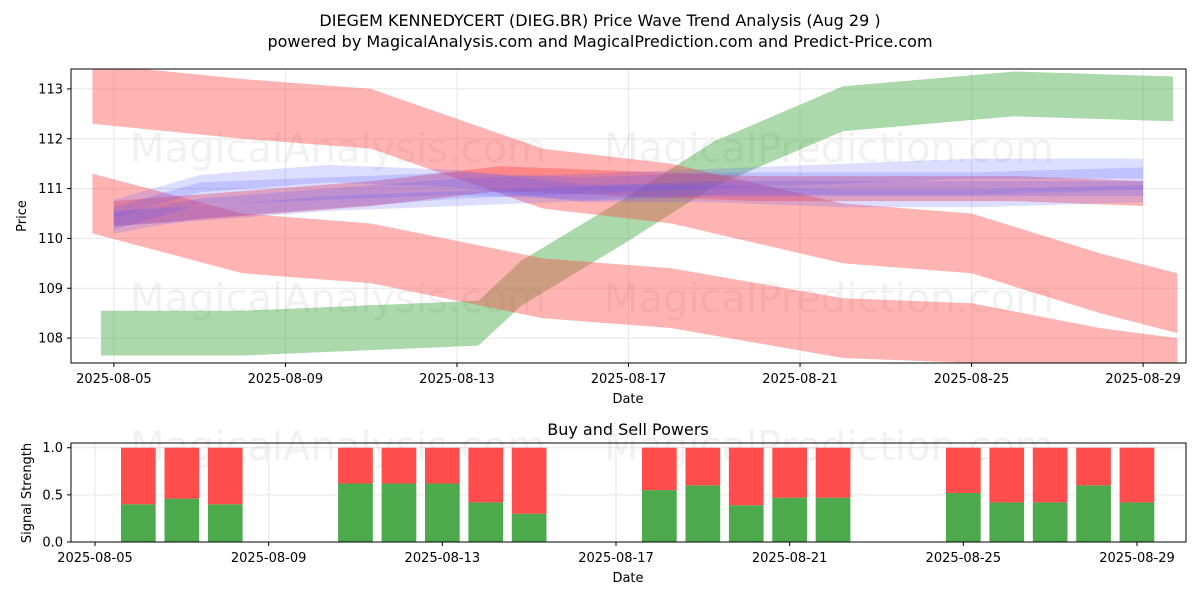 Image resolution: width=1200 pixels, height=604 pixels. What do you see at coordinates (50, 139) in the screenshot?
I see `top-y-tick-label: 112` at bounding box center [50, 139].